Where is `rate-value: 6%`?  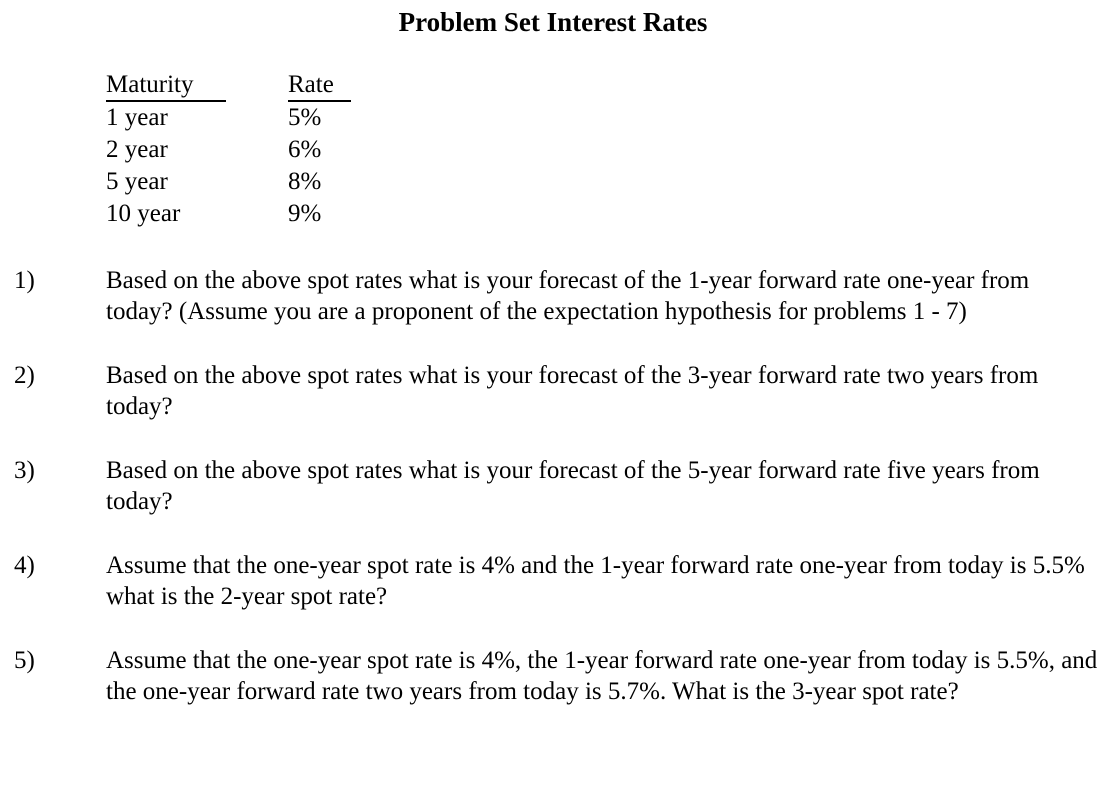
rate-value: 6% is located at coordinates (305, 149).